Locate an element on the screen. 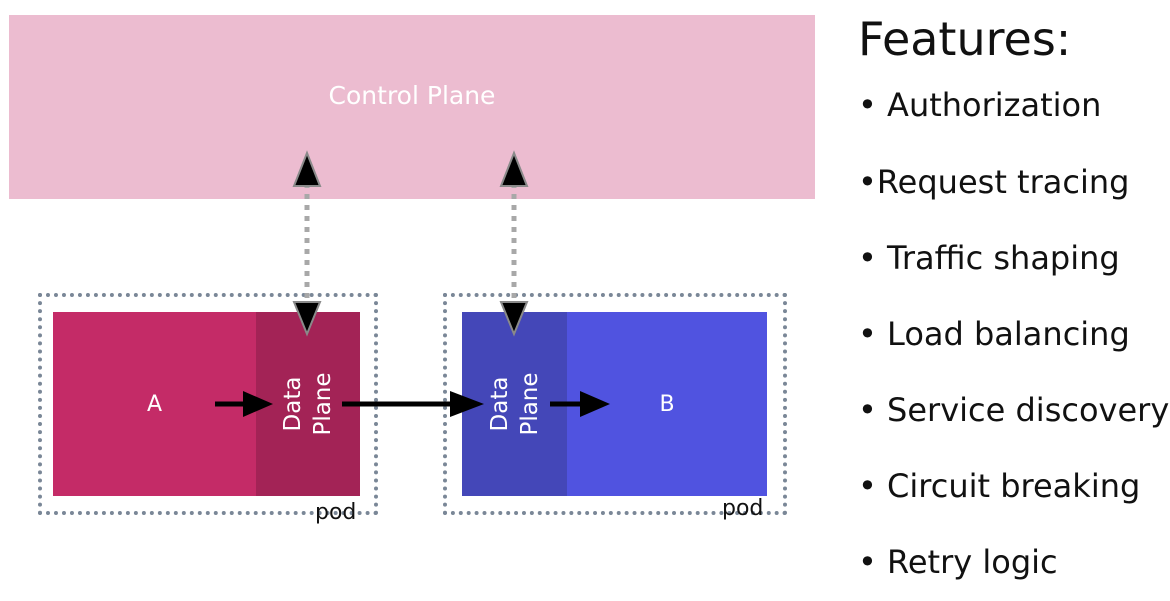 This screenshot has width=1170, height=601. feature-item: • Authorization is located at coordinates (980, 105).